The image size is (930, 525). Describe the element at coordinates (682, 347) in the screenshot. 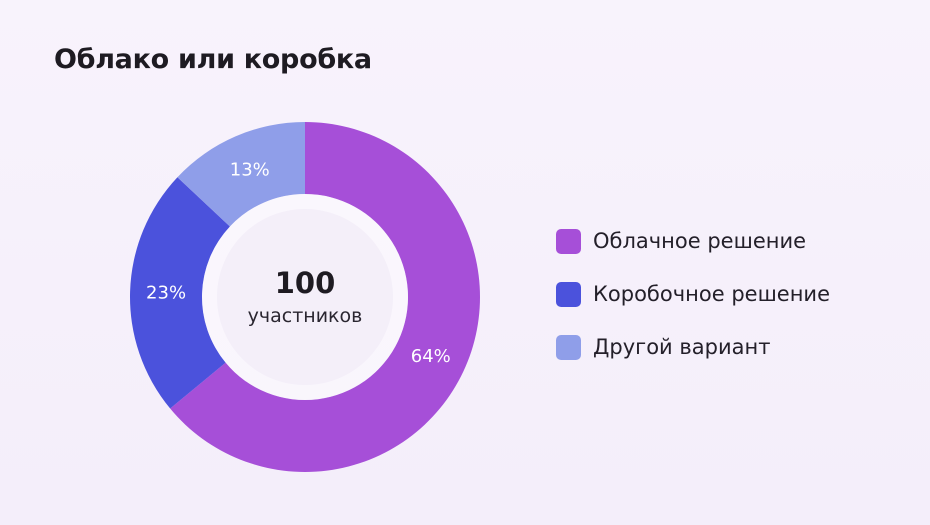

I see `legend-label-other: Другой вариант` at that location.